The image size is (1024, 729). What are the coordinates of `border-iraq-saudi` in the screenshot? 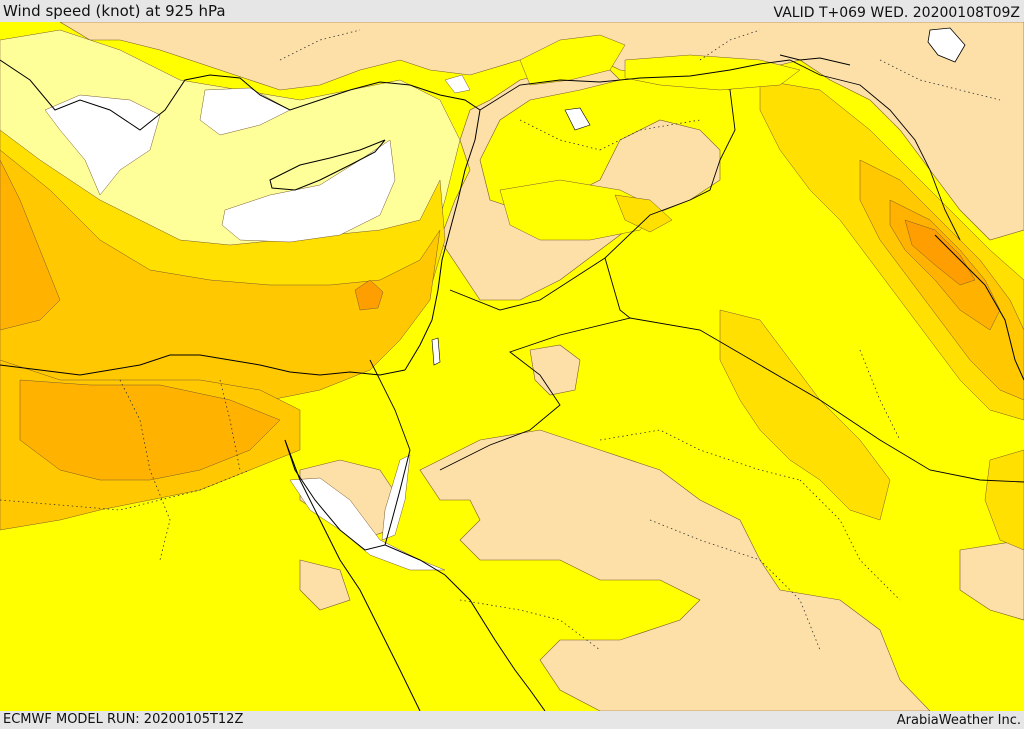 It's located at (826, 400).